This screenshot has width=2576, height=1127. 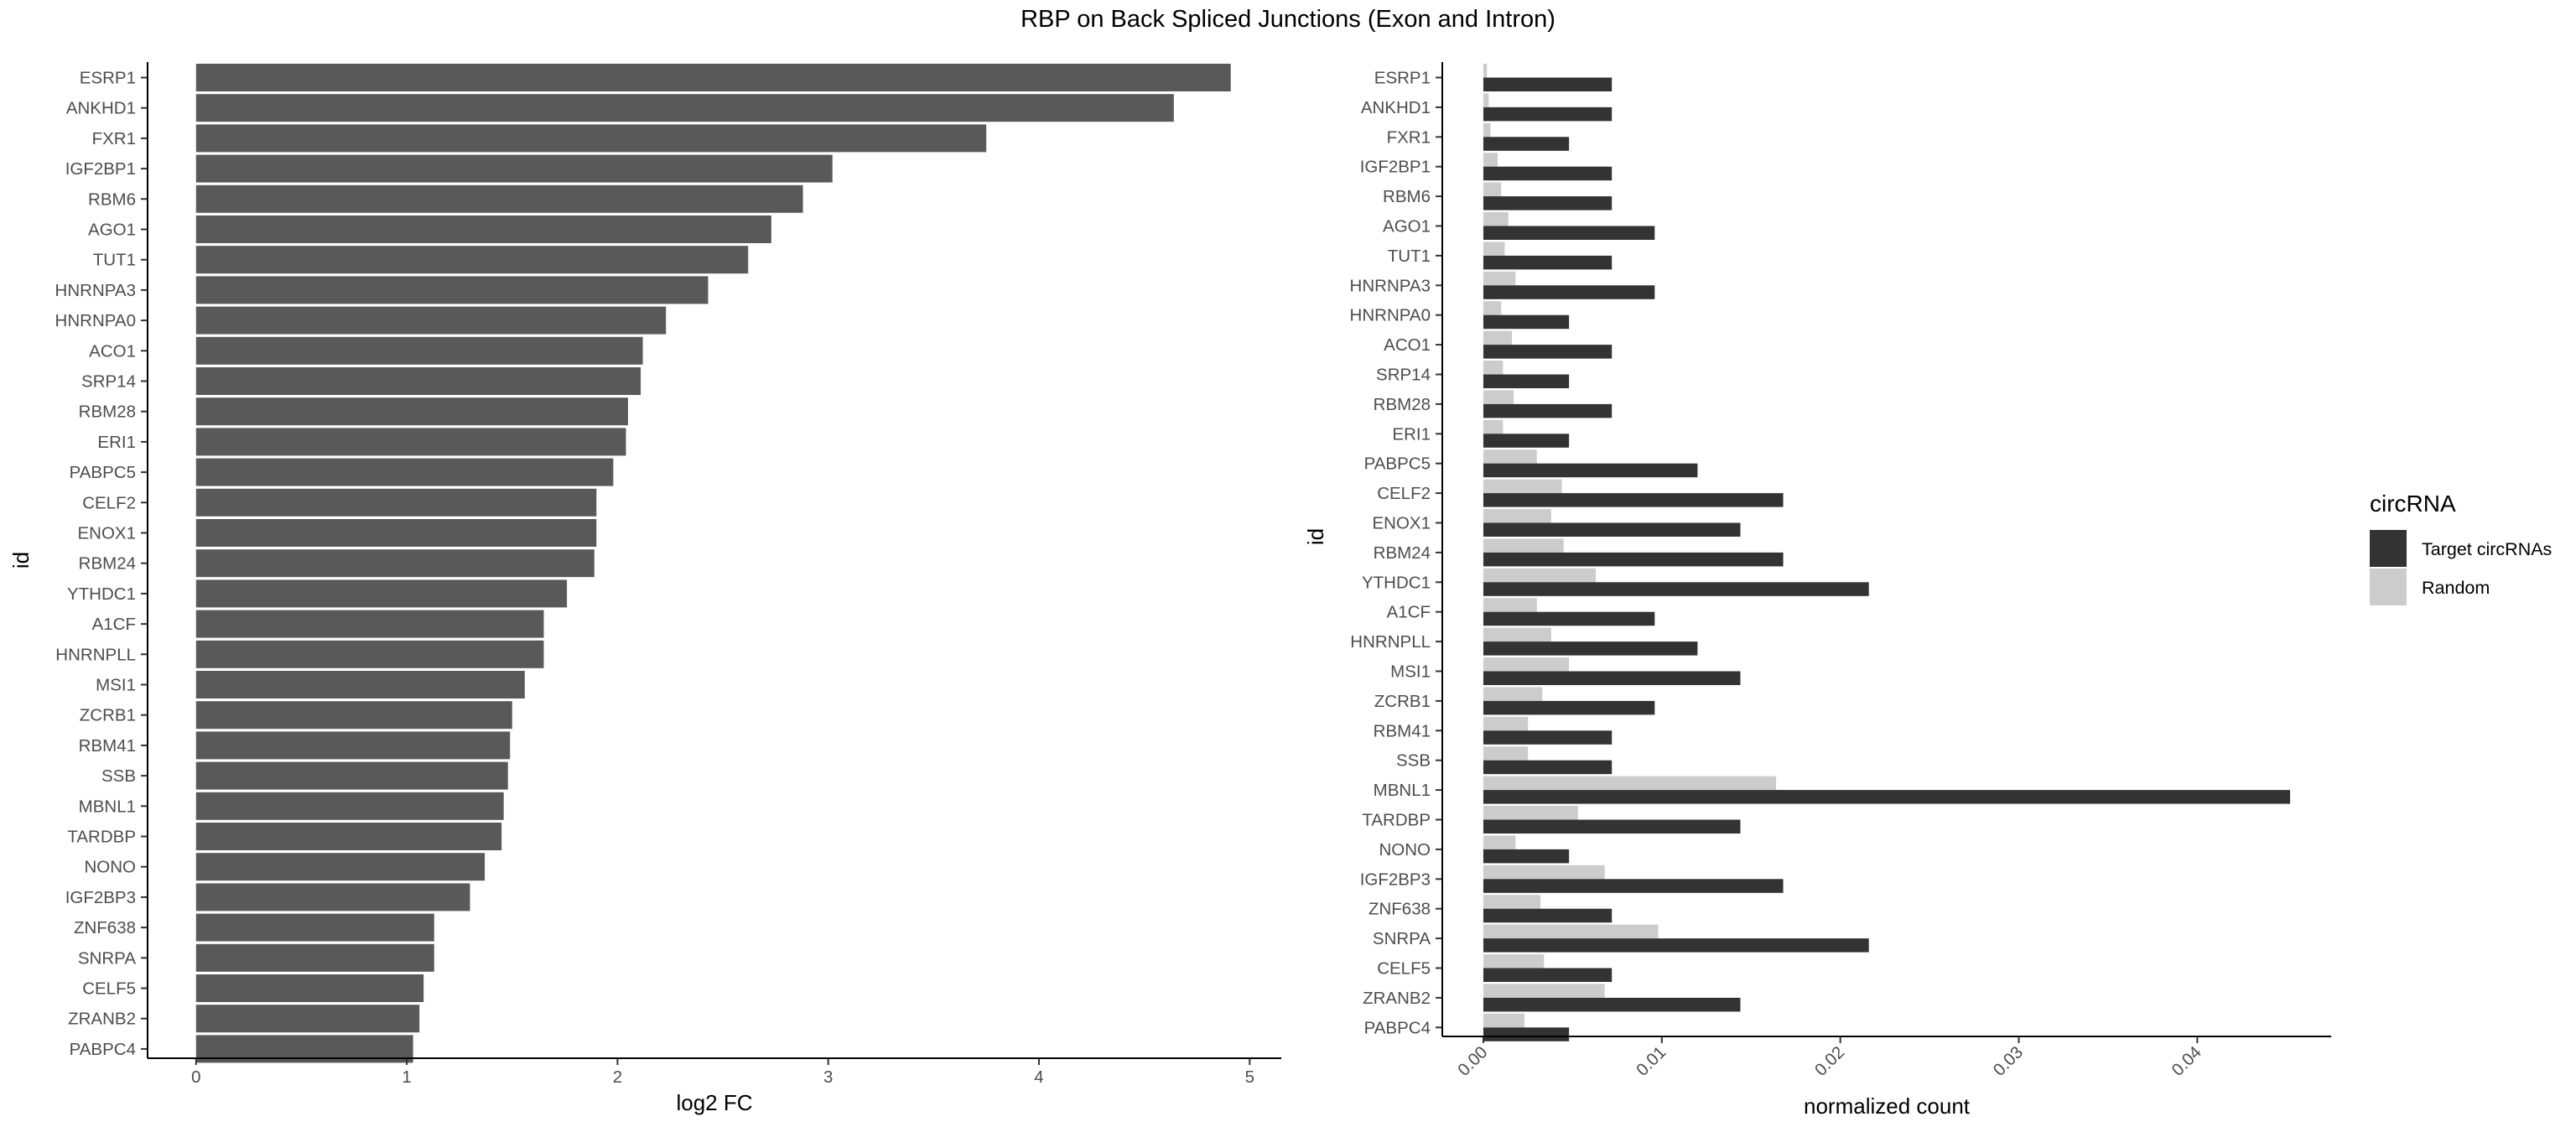 I want to click on bar-nono, so click(x=340, y=867).